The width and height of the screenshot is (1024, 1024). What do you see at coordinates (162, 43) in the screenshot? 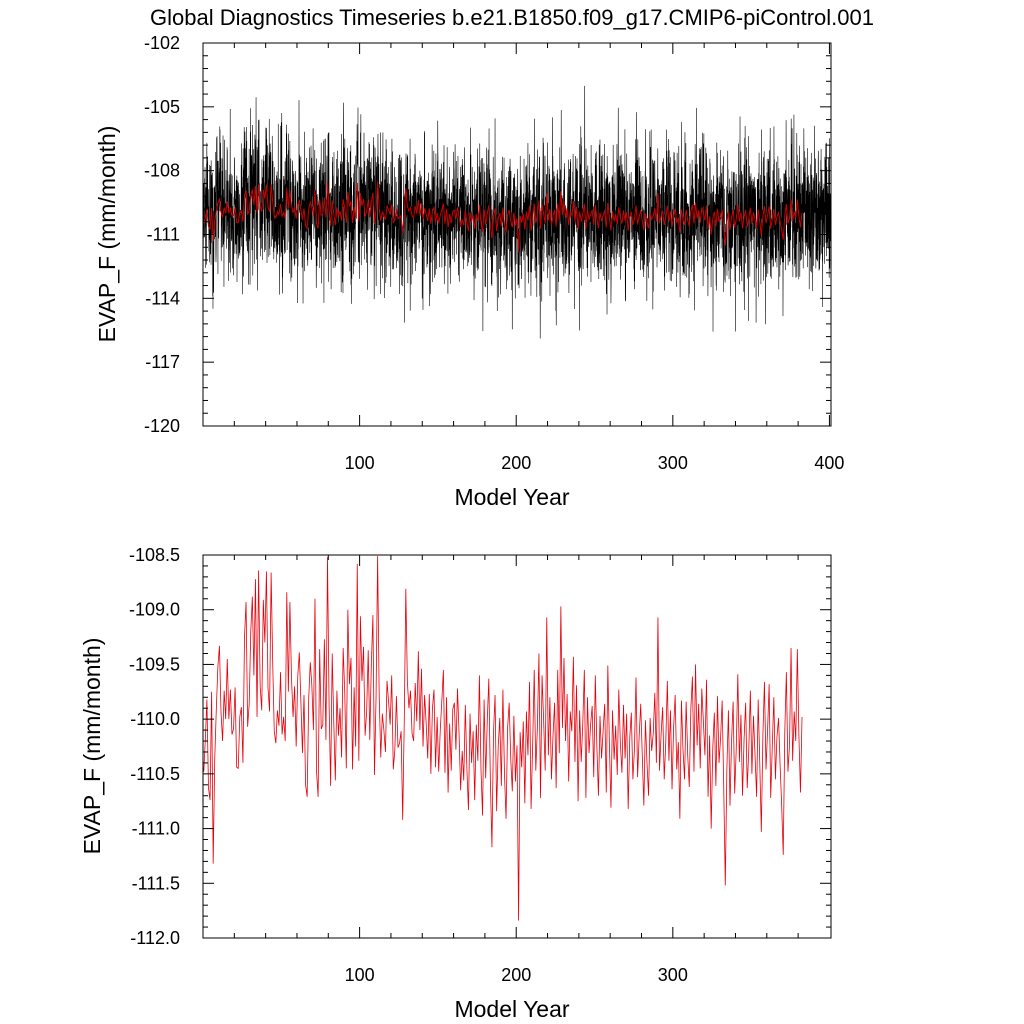
I see `y-tick-label: -102` at bounding box center [162, 43].